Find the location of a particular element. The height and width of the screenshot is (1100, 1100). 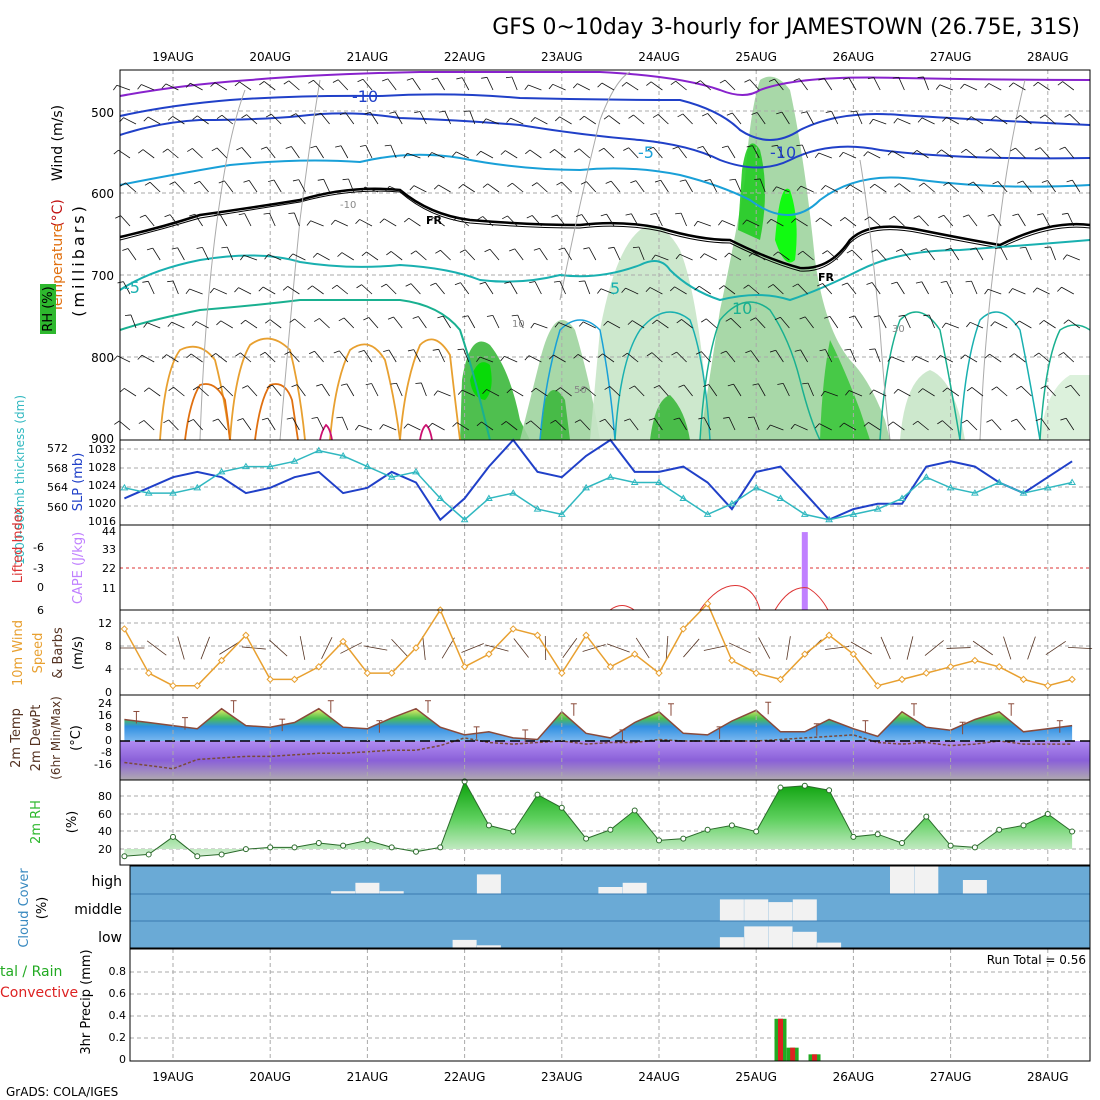

contour-label-minus5: -5 is located at coordinates (646, 152).